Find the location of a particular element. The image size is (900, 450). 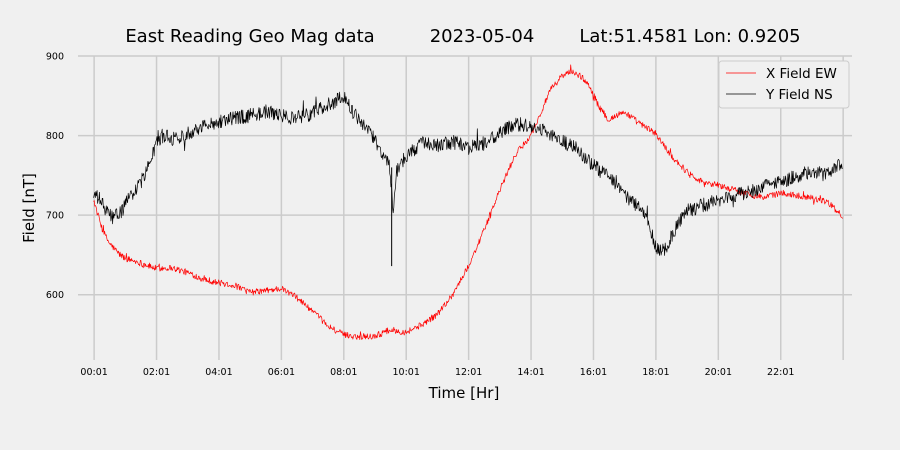

legend-label-y-field: Y Field NS is located at coordinates (799, 95).